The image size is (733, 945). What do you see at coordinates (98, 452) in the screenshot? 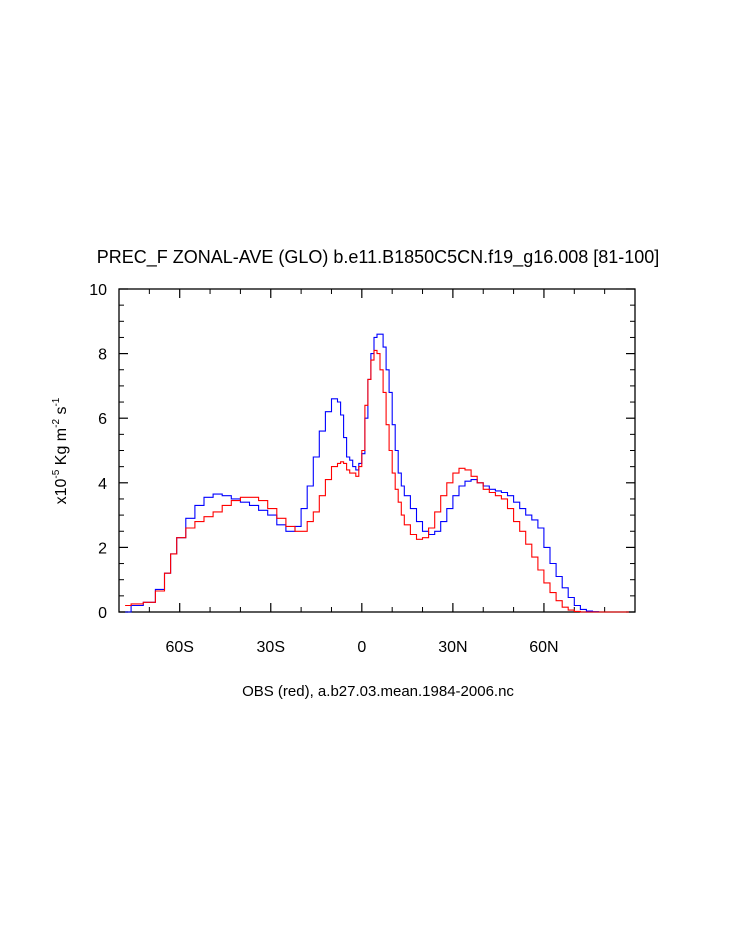
I see `y-tick-labels: 0 2 4 6 8 10` at bounding box center [98, 452].